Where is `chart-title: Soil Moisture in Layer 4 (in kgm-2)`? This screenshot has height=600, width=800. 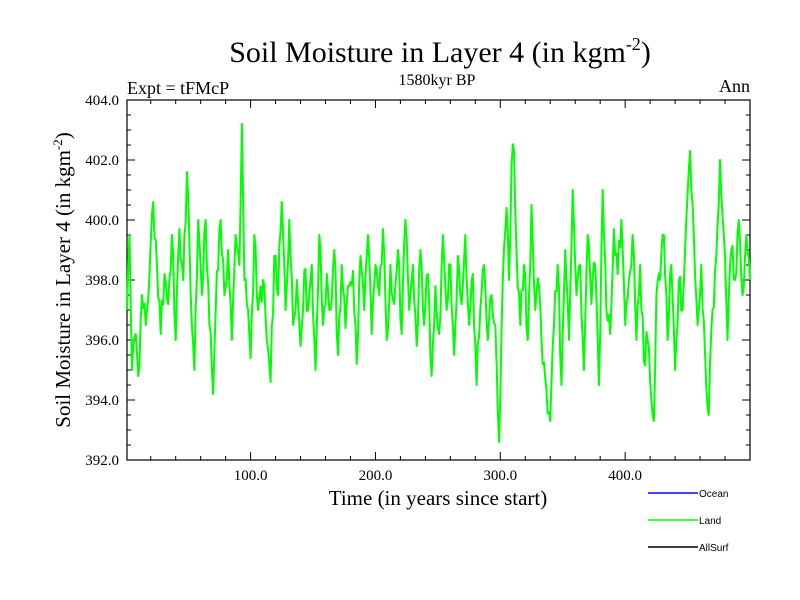
chart-title: Soil Moisture in Layer 4 (in kgm-2) is located at coordinates (440, 51).